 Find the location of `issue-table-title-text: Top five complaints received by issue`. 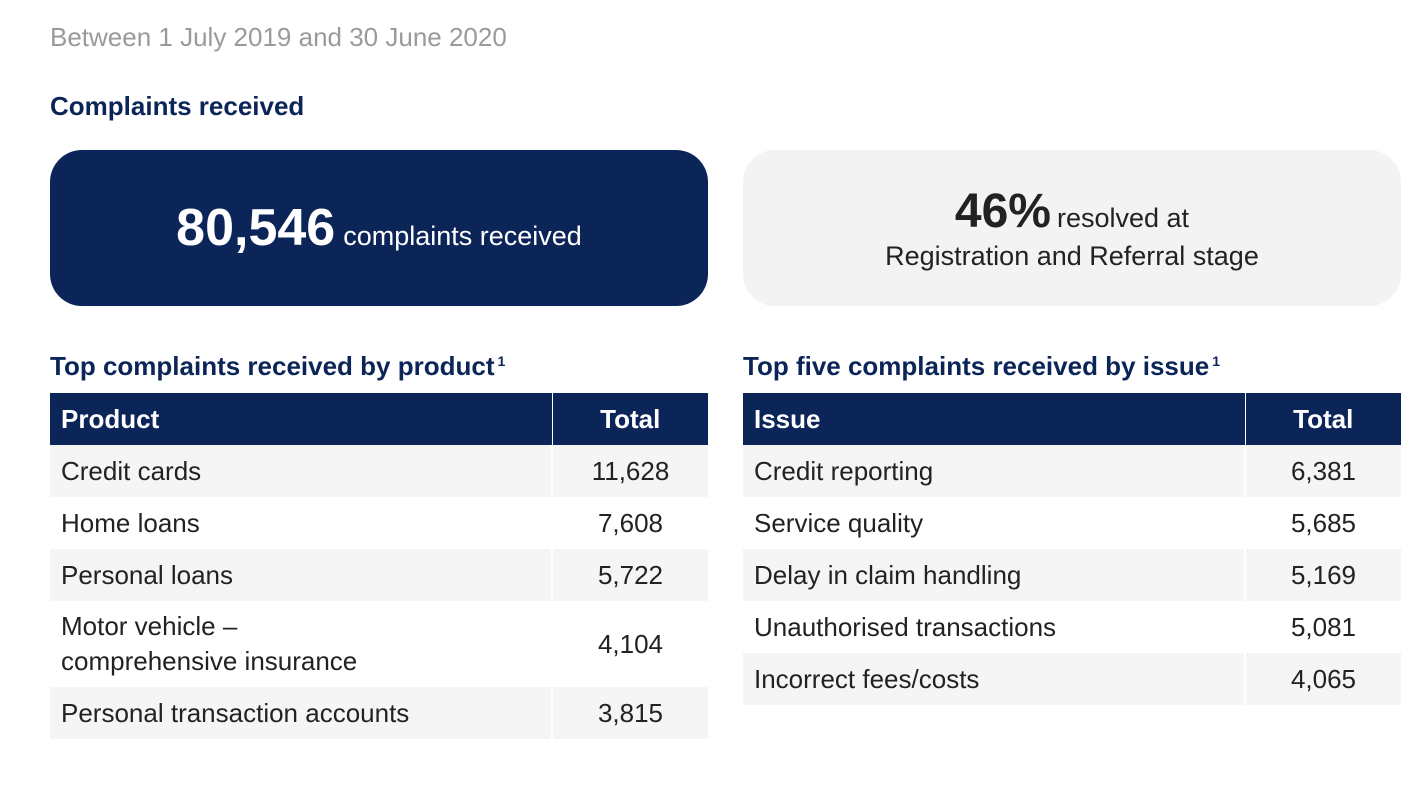

issue-table-title-text: Top five complaints received by issue is located at coordinates (976, 366).